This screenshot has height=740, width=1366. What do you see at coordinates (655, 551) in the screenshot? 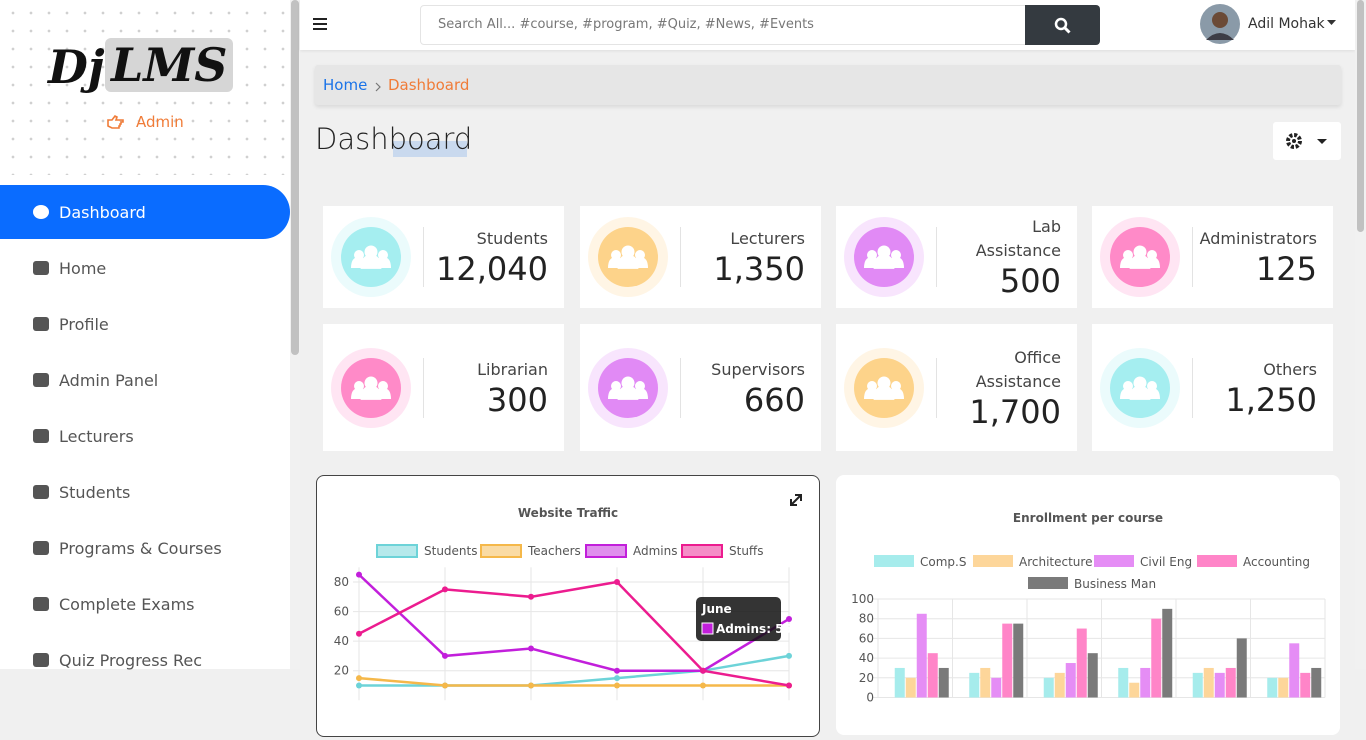
I see `legend-label: Admins` at bounding box center [655, 551].